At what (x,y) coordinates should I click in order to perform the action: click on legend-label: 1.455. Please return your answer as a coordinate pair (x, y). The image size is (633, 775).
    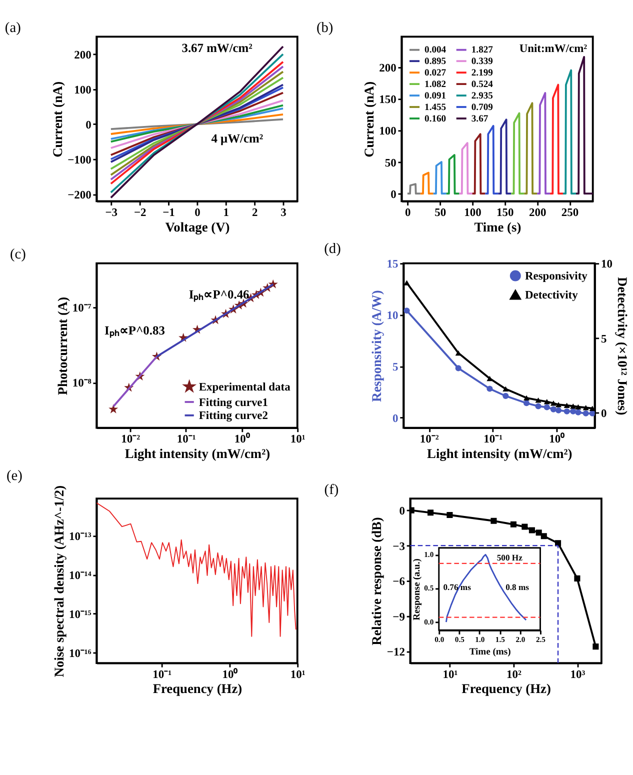
    Looking at the image, I should click on (435, 107).